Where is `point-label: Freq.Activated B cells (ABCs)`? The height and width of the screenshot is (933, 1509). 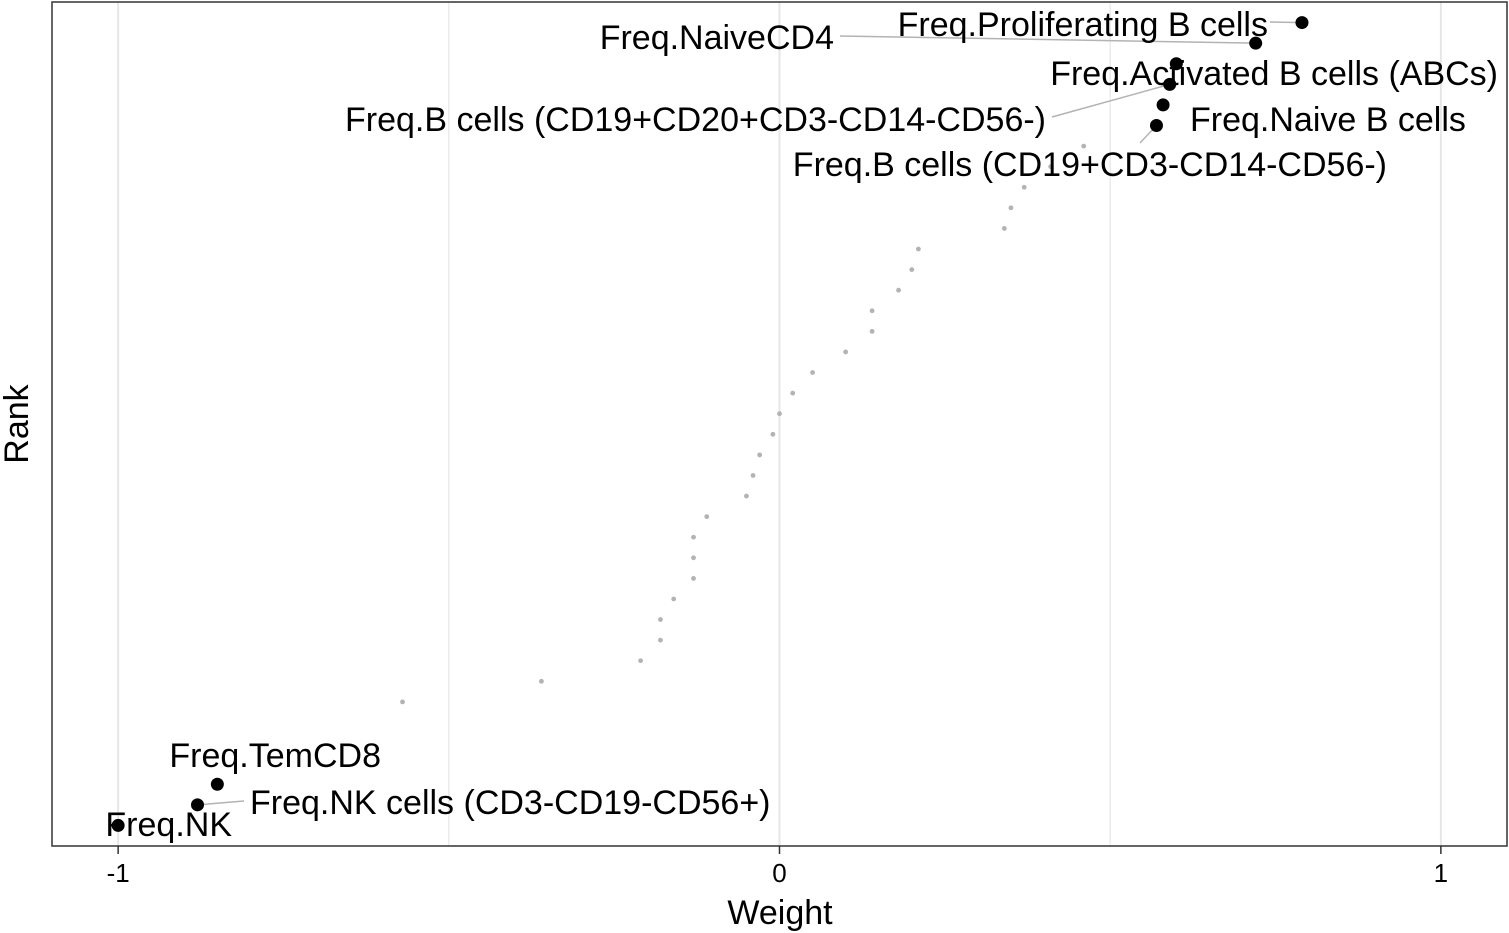
point-label: Freq.Activated B cells (ABCs) is located at coordinates (1274, 74).